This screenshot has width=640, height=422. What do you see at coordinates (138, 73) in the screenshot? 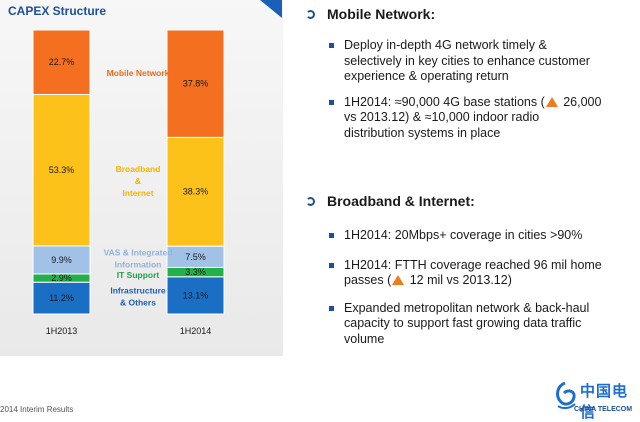
I see `series-label: Mobile Network` at bounding box center [138, 73].